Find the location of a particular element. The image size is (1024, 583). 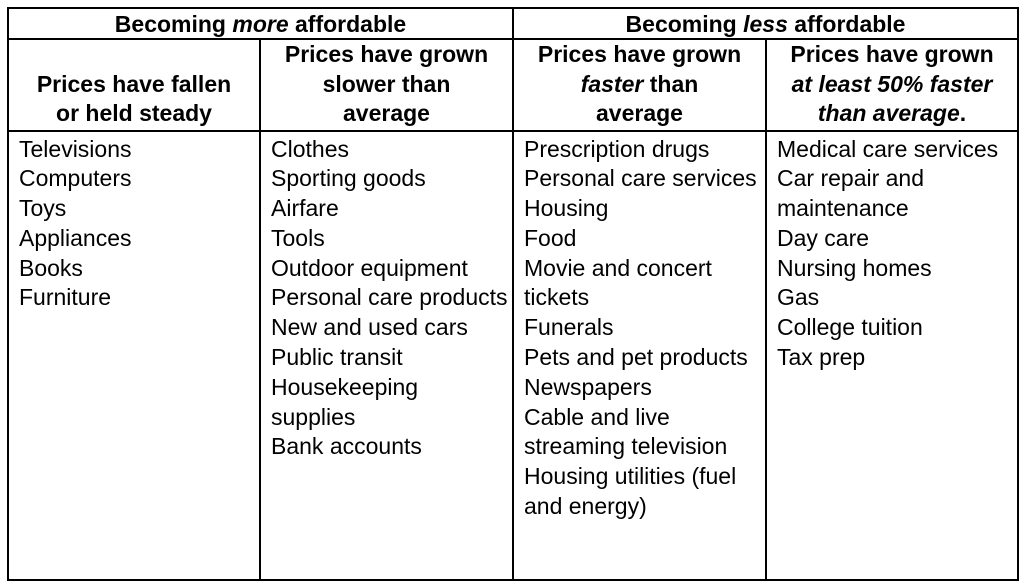

list-item: Sporting goods is located at coordinates (348, 178).